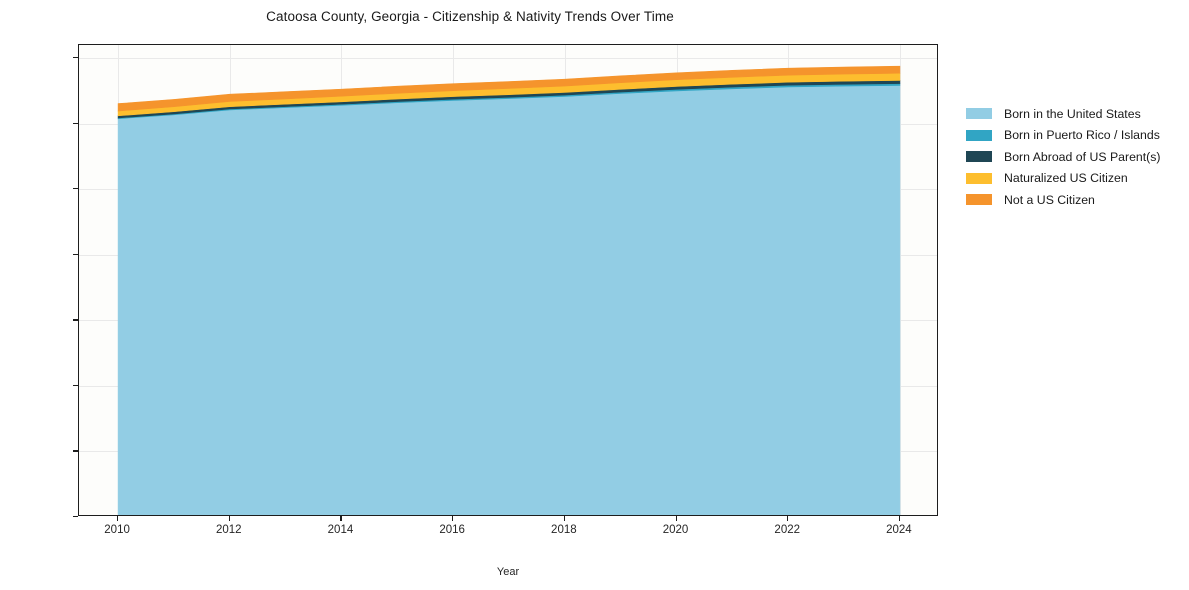 The width and height of the screenshot is (1189, 590). I want to click on legend-item: Born Abroad of US Parent(s), so click(1063, 157).